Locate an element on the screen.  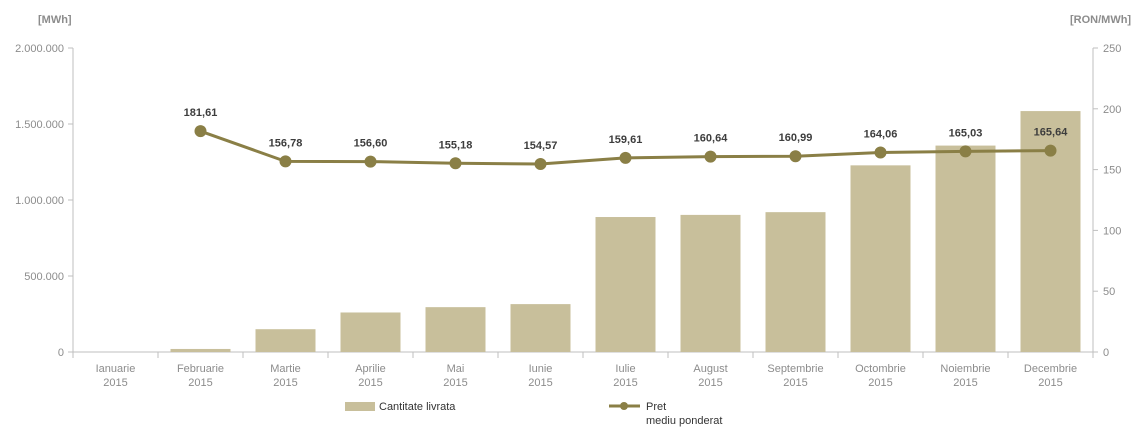
price-data-label: 156,60 is located at coordinates (371, 144).